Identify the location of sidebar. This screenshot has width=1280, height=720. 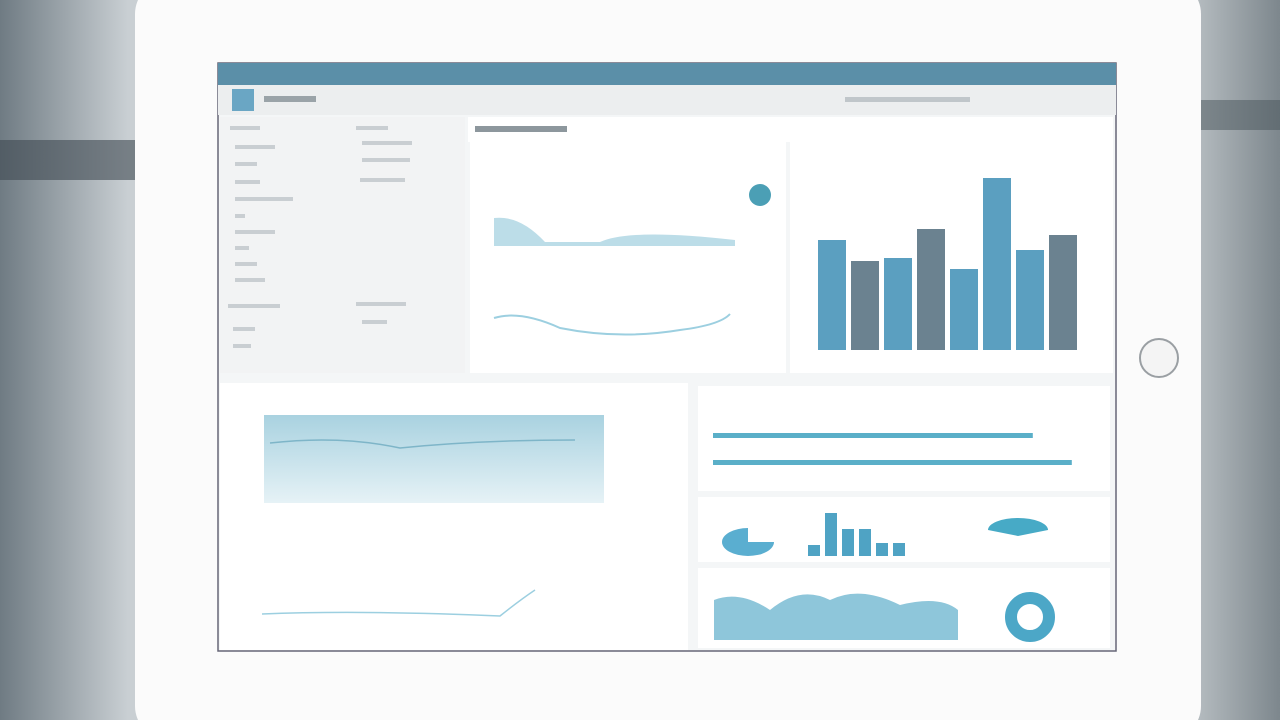
(342, 245).